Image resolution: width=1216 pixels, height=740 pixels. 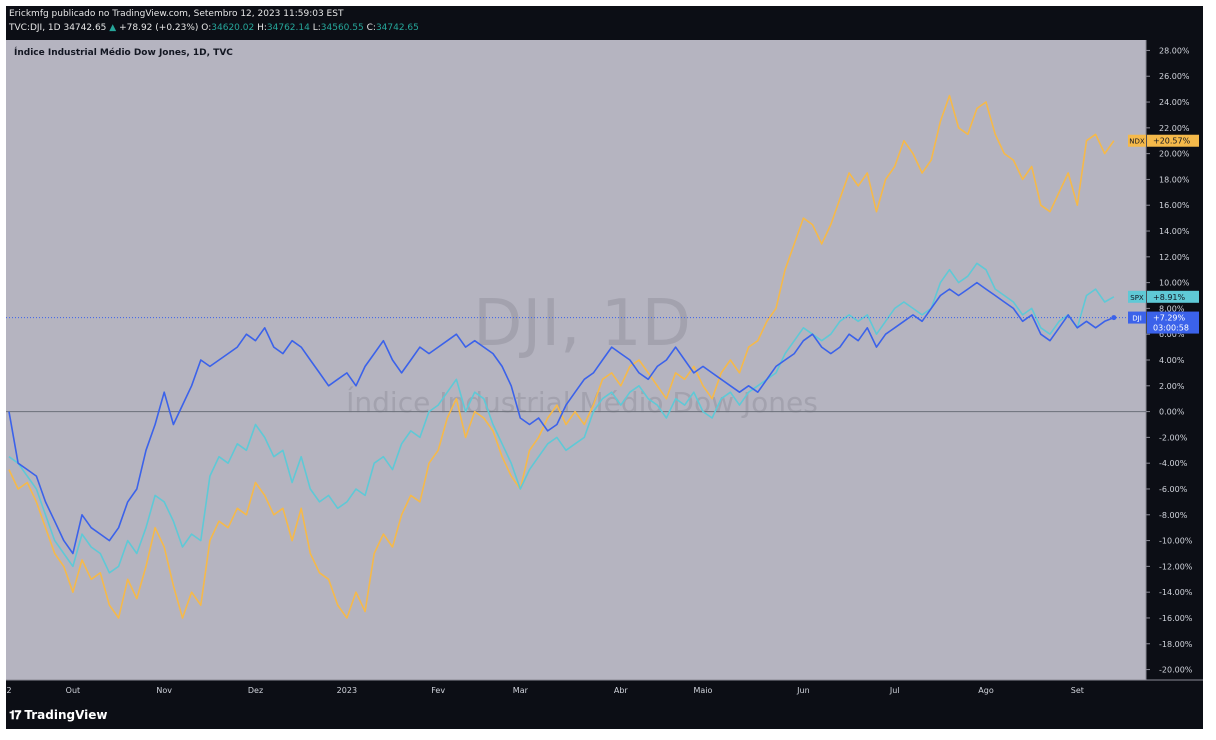 I want to click on tradingview-mark-icon: 𝟏𝟕, so click(x=15, y=715).